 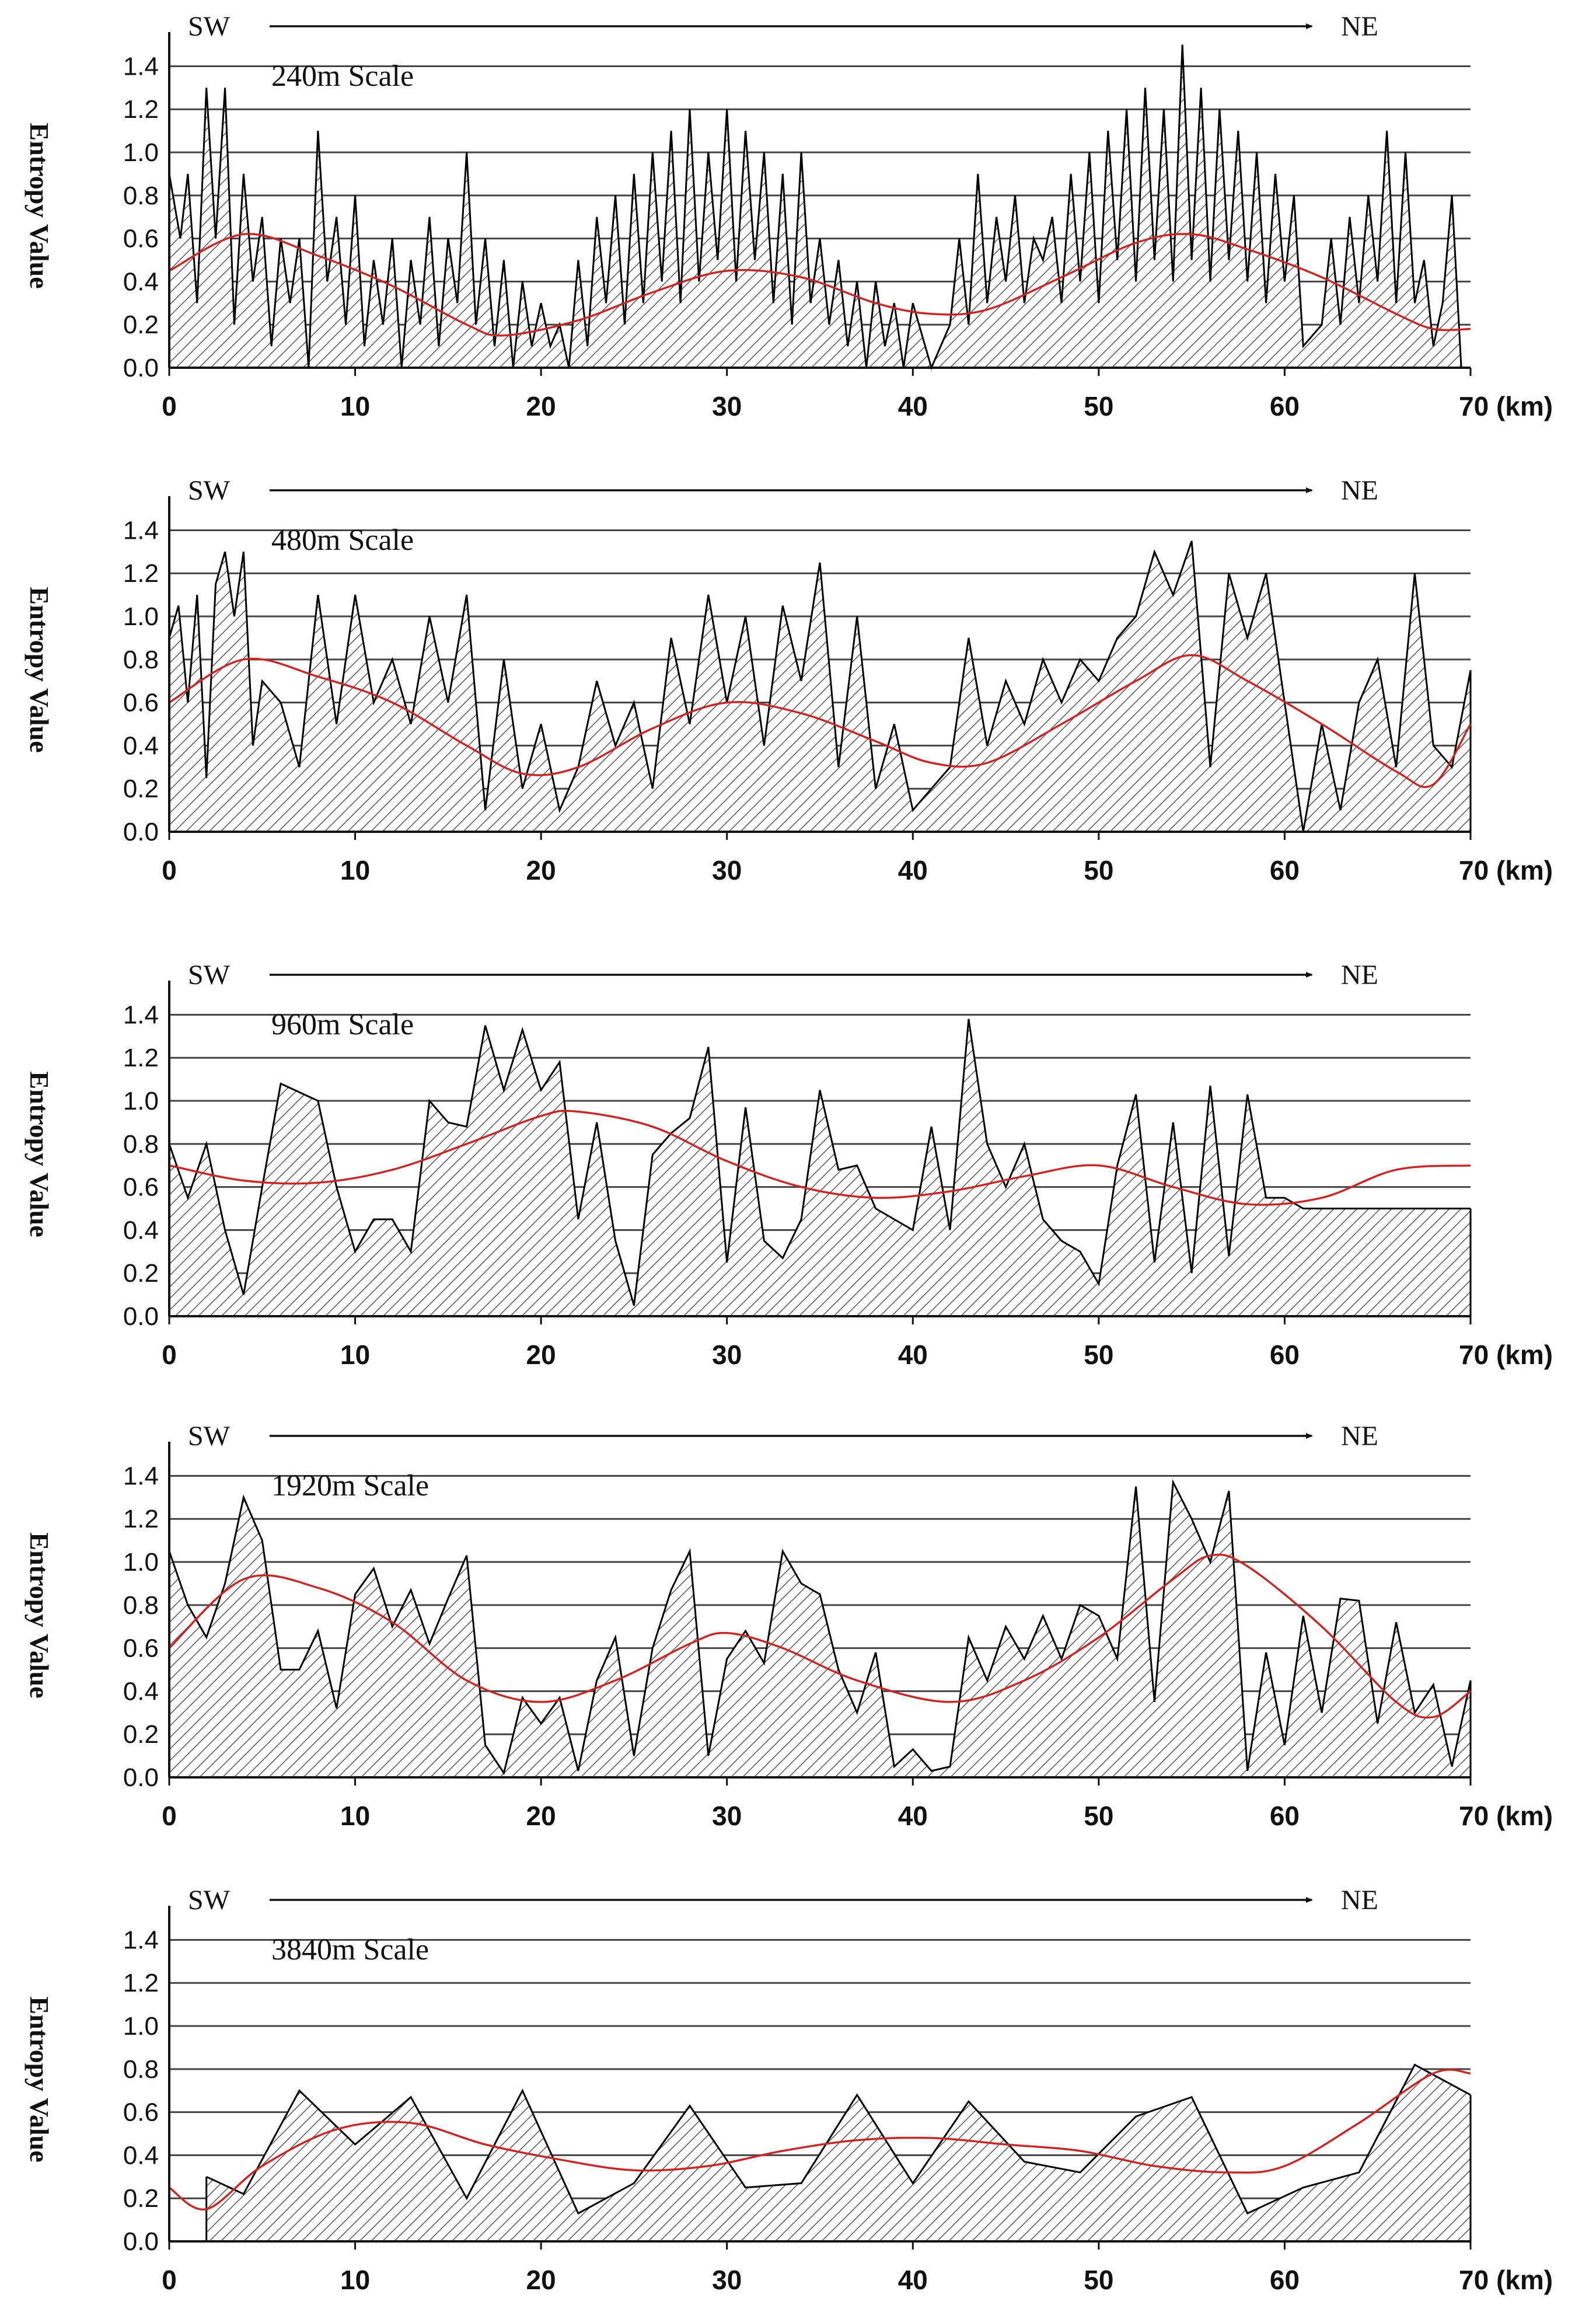 I want to click on scale-title: 1920m Scale, so click(x=350, y=1485).